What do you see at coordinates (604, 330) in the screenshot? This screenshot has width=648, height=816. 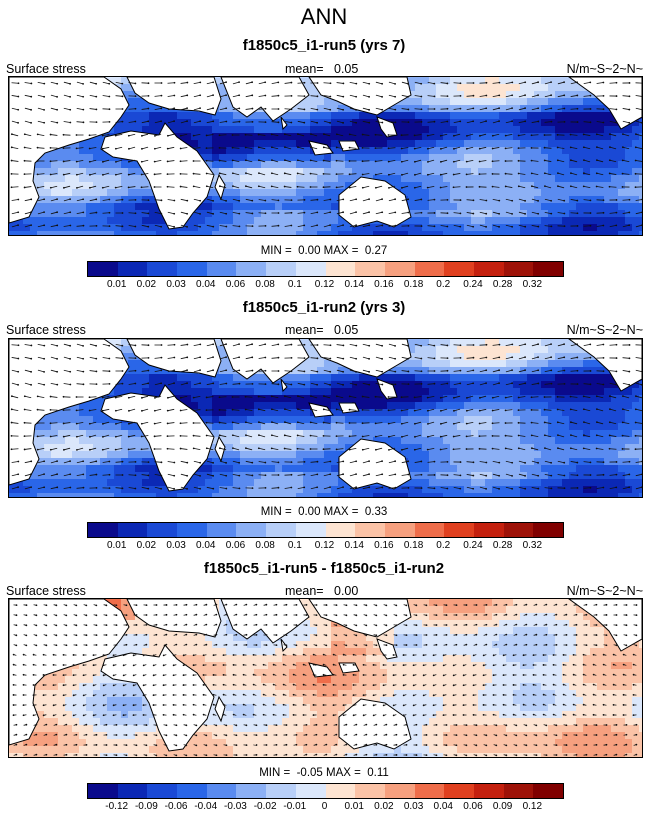 I see `panel-2-units: N/m~S~2~N~` at bounding box center [604, 330].